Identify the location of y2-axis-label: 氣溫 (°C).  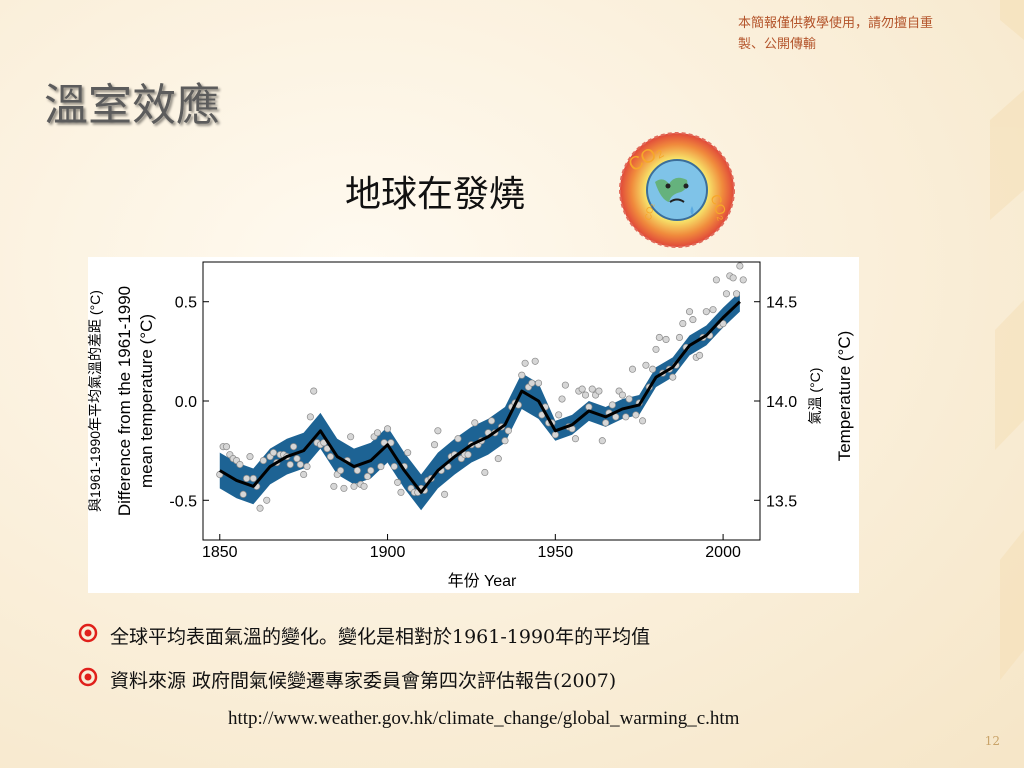
(815, 396).